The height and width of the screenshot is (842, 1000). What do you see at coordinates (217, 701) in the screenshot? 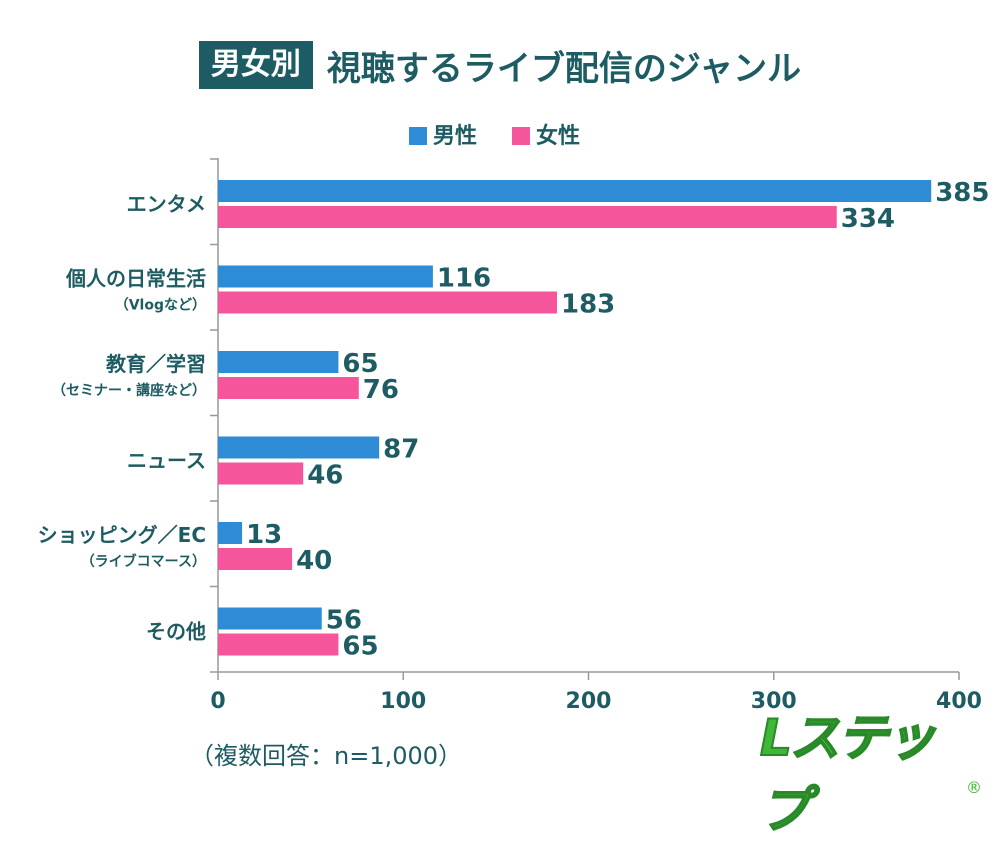
I see `x-tick-label: 0` at bounding box center [217, 701].